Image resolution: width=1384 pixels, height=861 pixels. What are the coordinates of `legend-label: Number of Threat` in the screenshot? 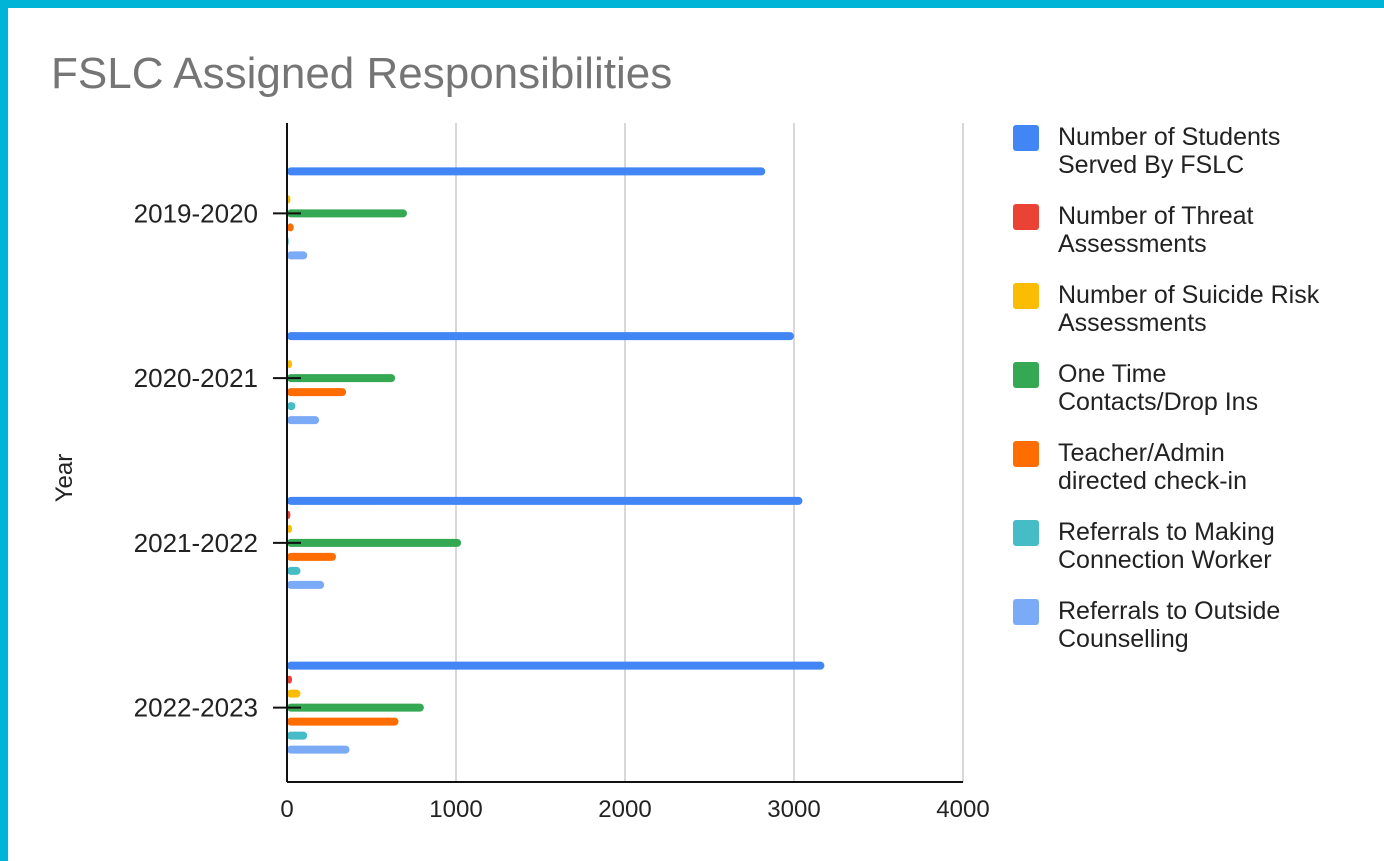 It's located at (1156, 216).